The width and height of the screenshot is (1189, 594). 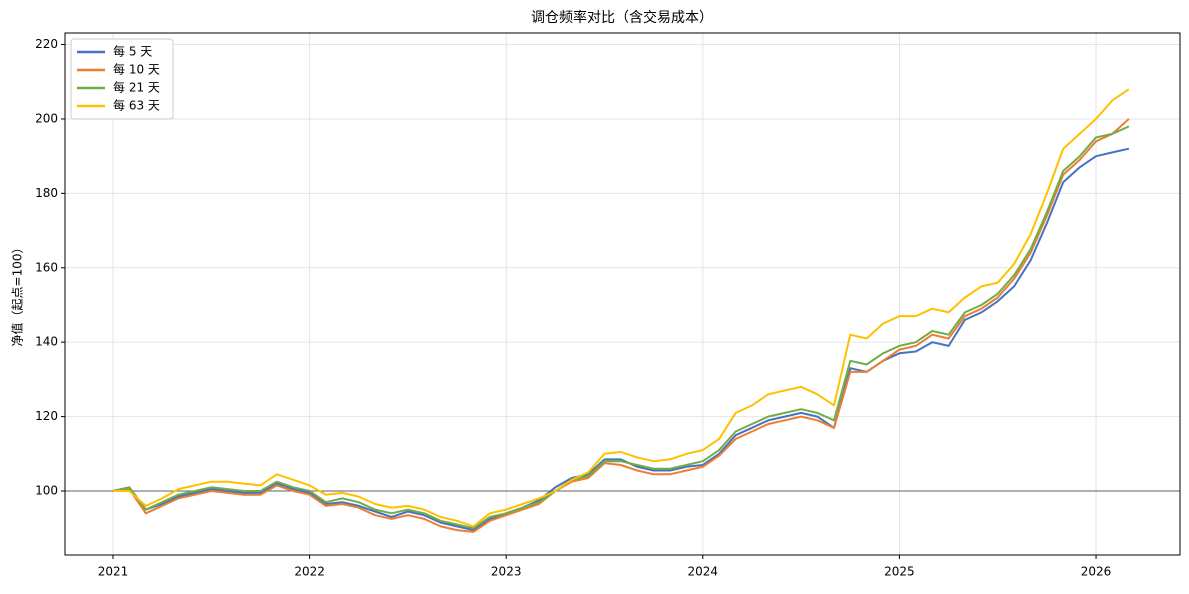 What do you see at coordinates (506, 572) in the screenshot?
I see `x-tick-label: 2023` at bounding box center [506, 572].